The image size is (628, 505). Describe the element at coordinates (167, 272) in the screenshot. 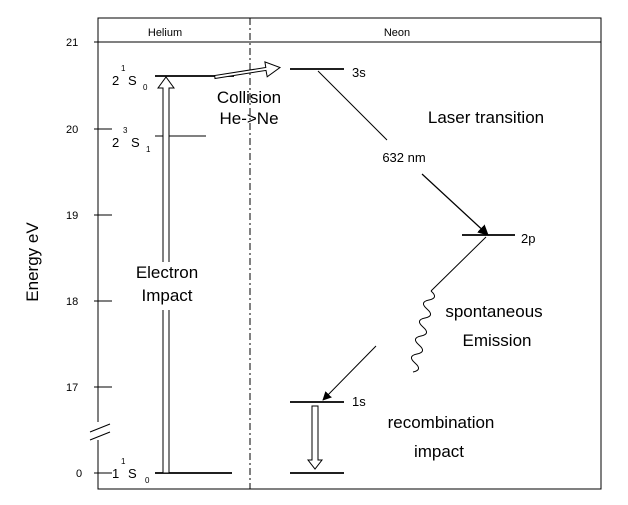

I see `electron-impact-label-line1: Electron` at that location.